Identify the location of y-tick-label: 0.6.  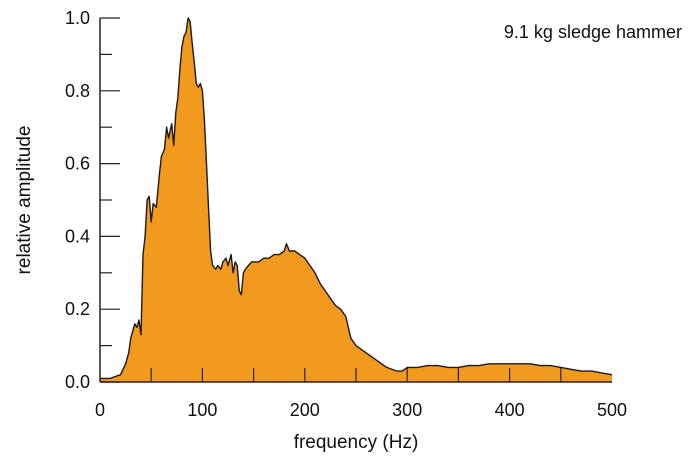
(77, 164).